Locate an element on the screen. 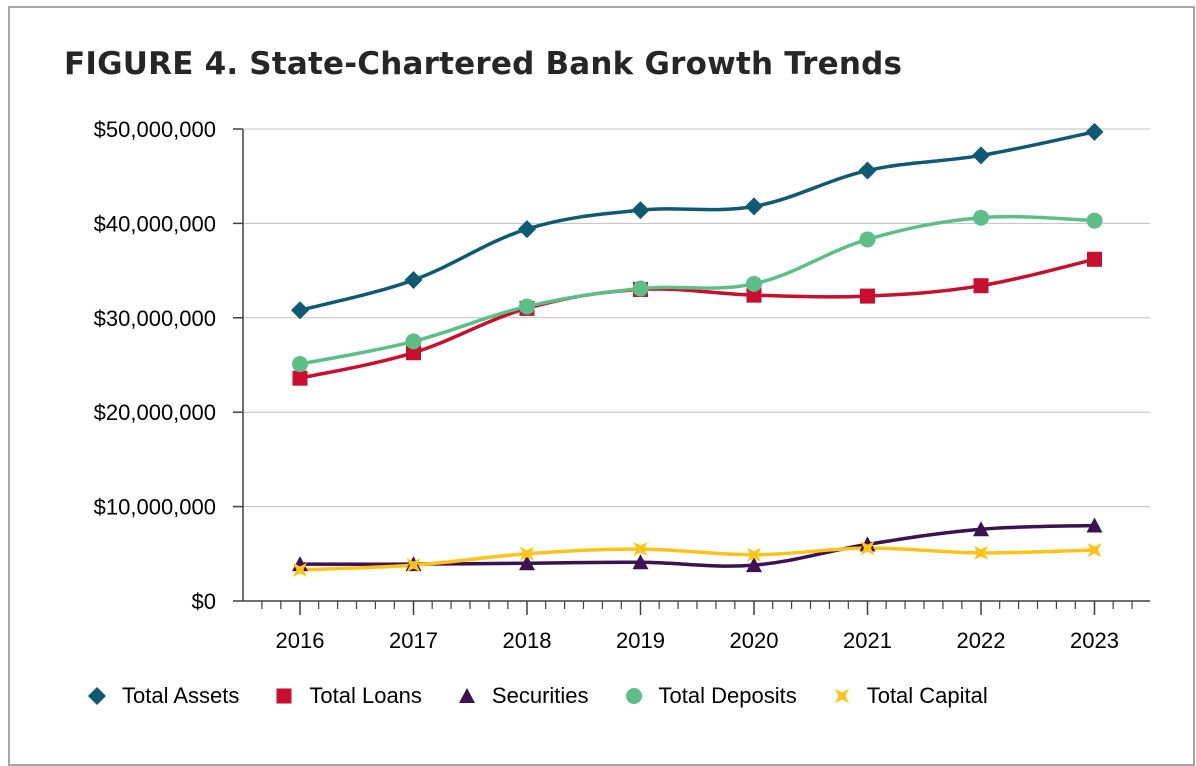  series-line-total-deposits is located at coordinates (697, 290).